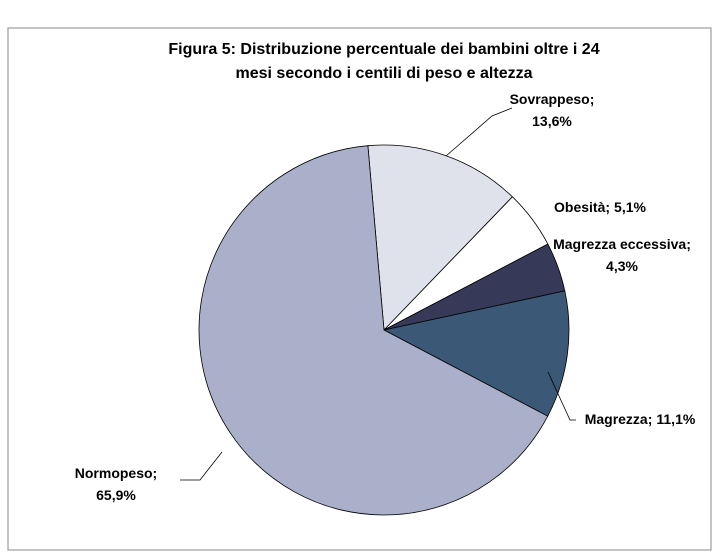 The image size is (720, 554). Describe the element at coordinates (552, 121) in the screenshot. I see `value-label: 13,6%` at that location.